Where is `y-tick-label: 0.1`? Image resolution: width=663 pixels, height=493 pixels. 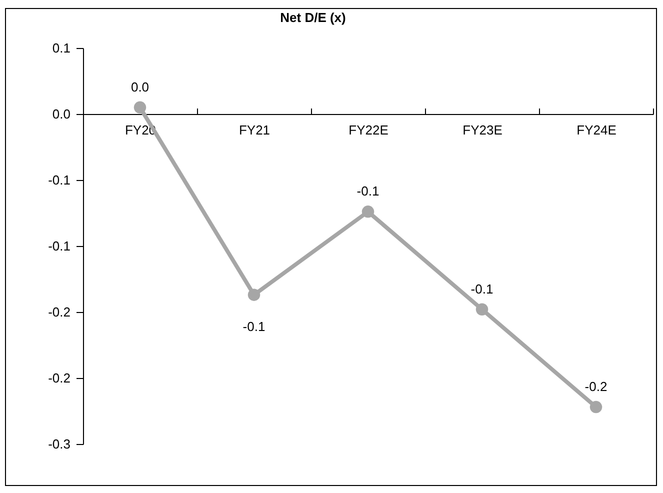
y-tick-label: 0.1 is located at coordinates (61, 48).